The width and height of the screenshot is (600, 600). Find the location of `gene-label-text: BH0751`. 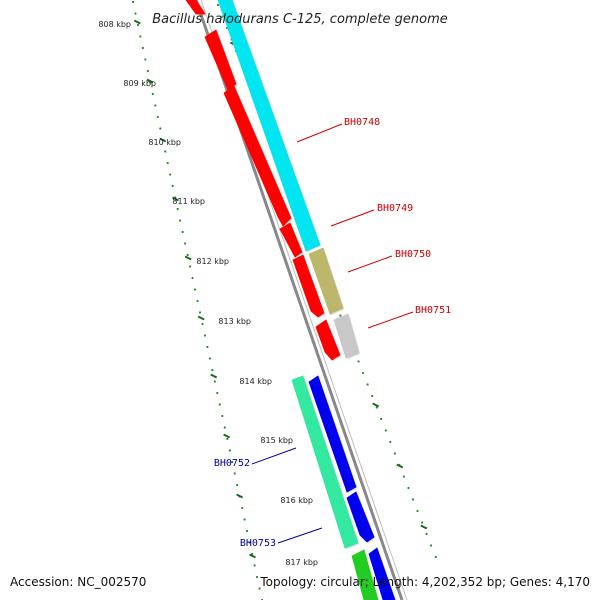

gene-label-text: BH0751 is located at coordinates (433, 310).